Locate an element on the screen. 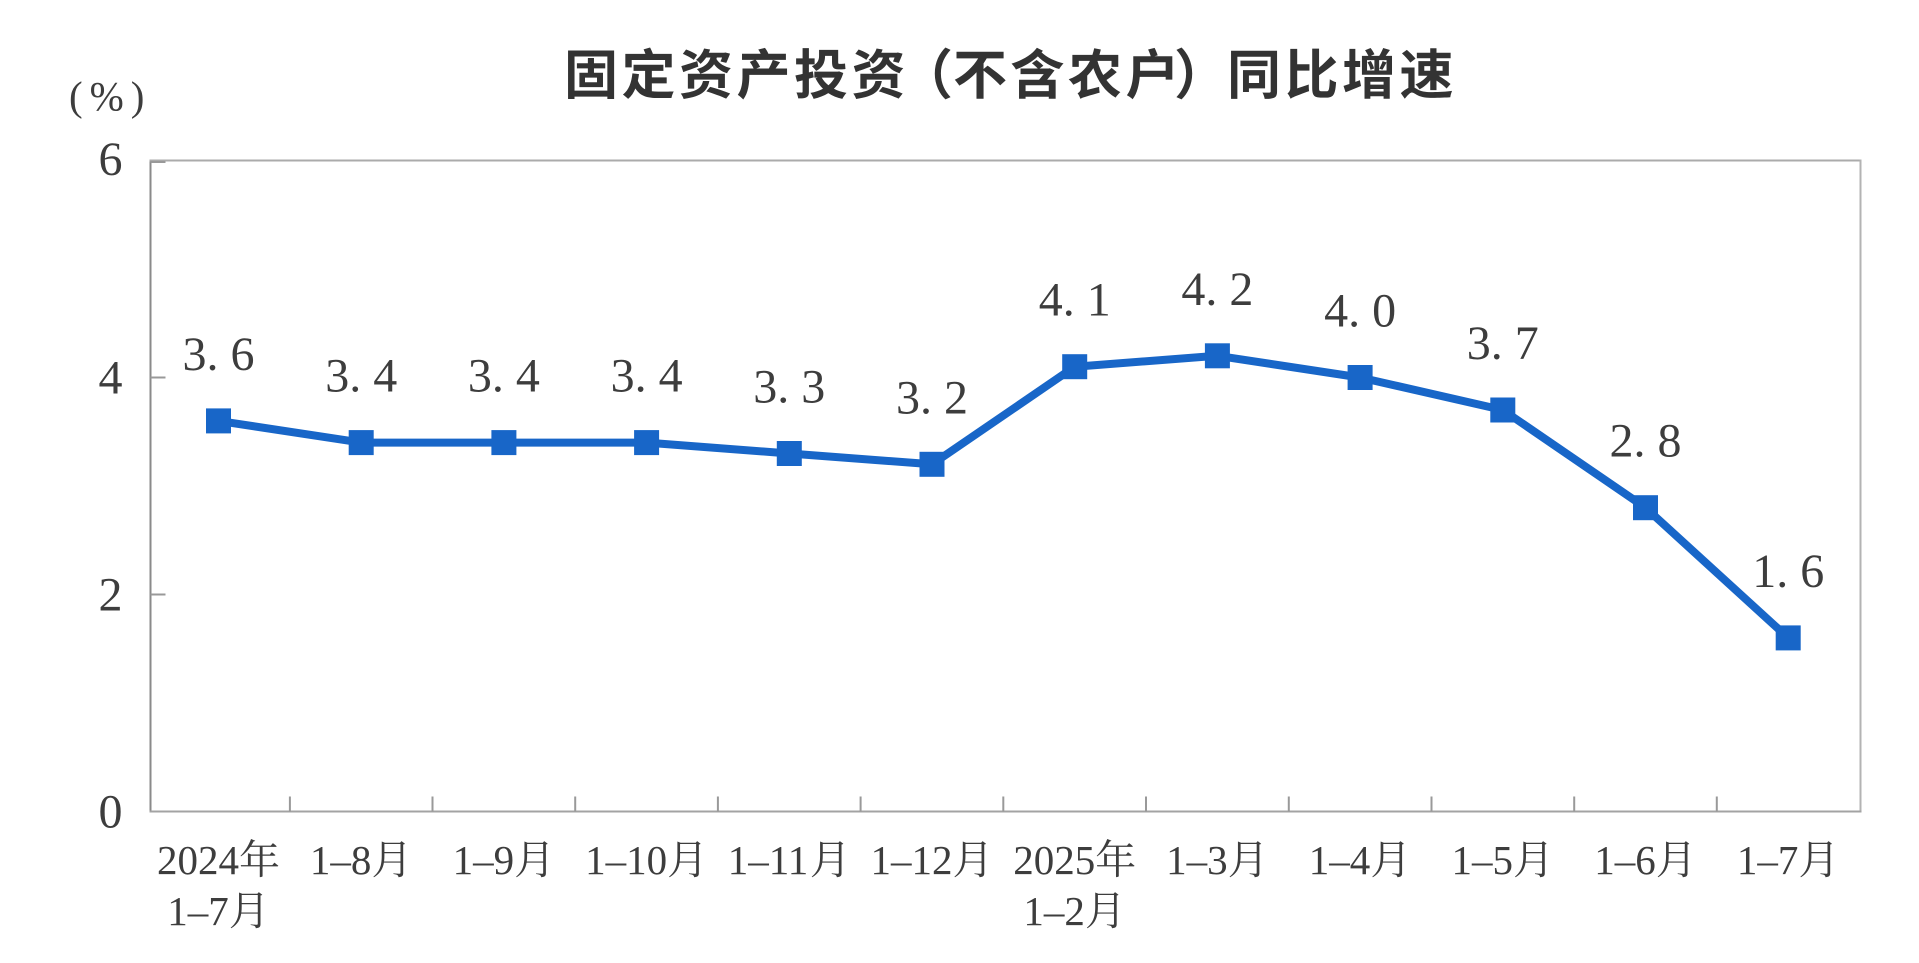 This screenshot has height=963, width=1919. svg-text: 1–12 is located at coordinates (912, 860).